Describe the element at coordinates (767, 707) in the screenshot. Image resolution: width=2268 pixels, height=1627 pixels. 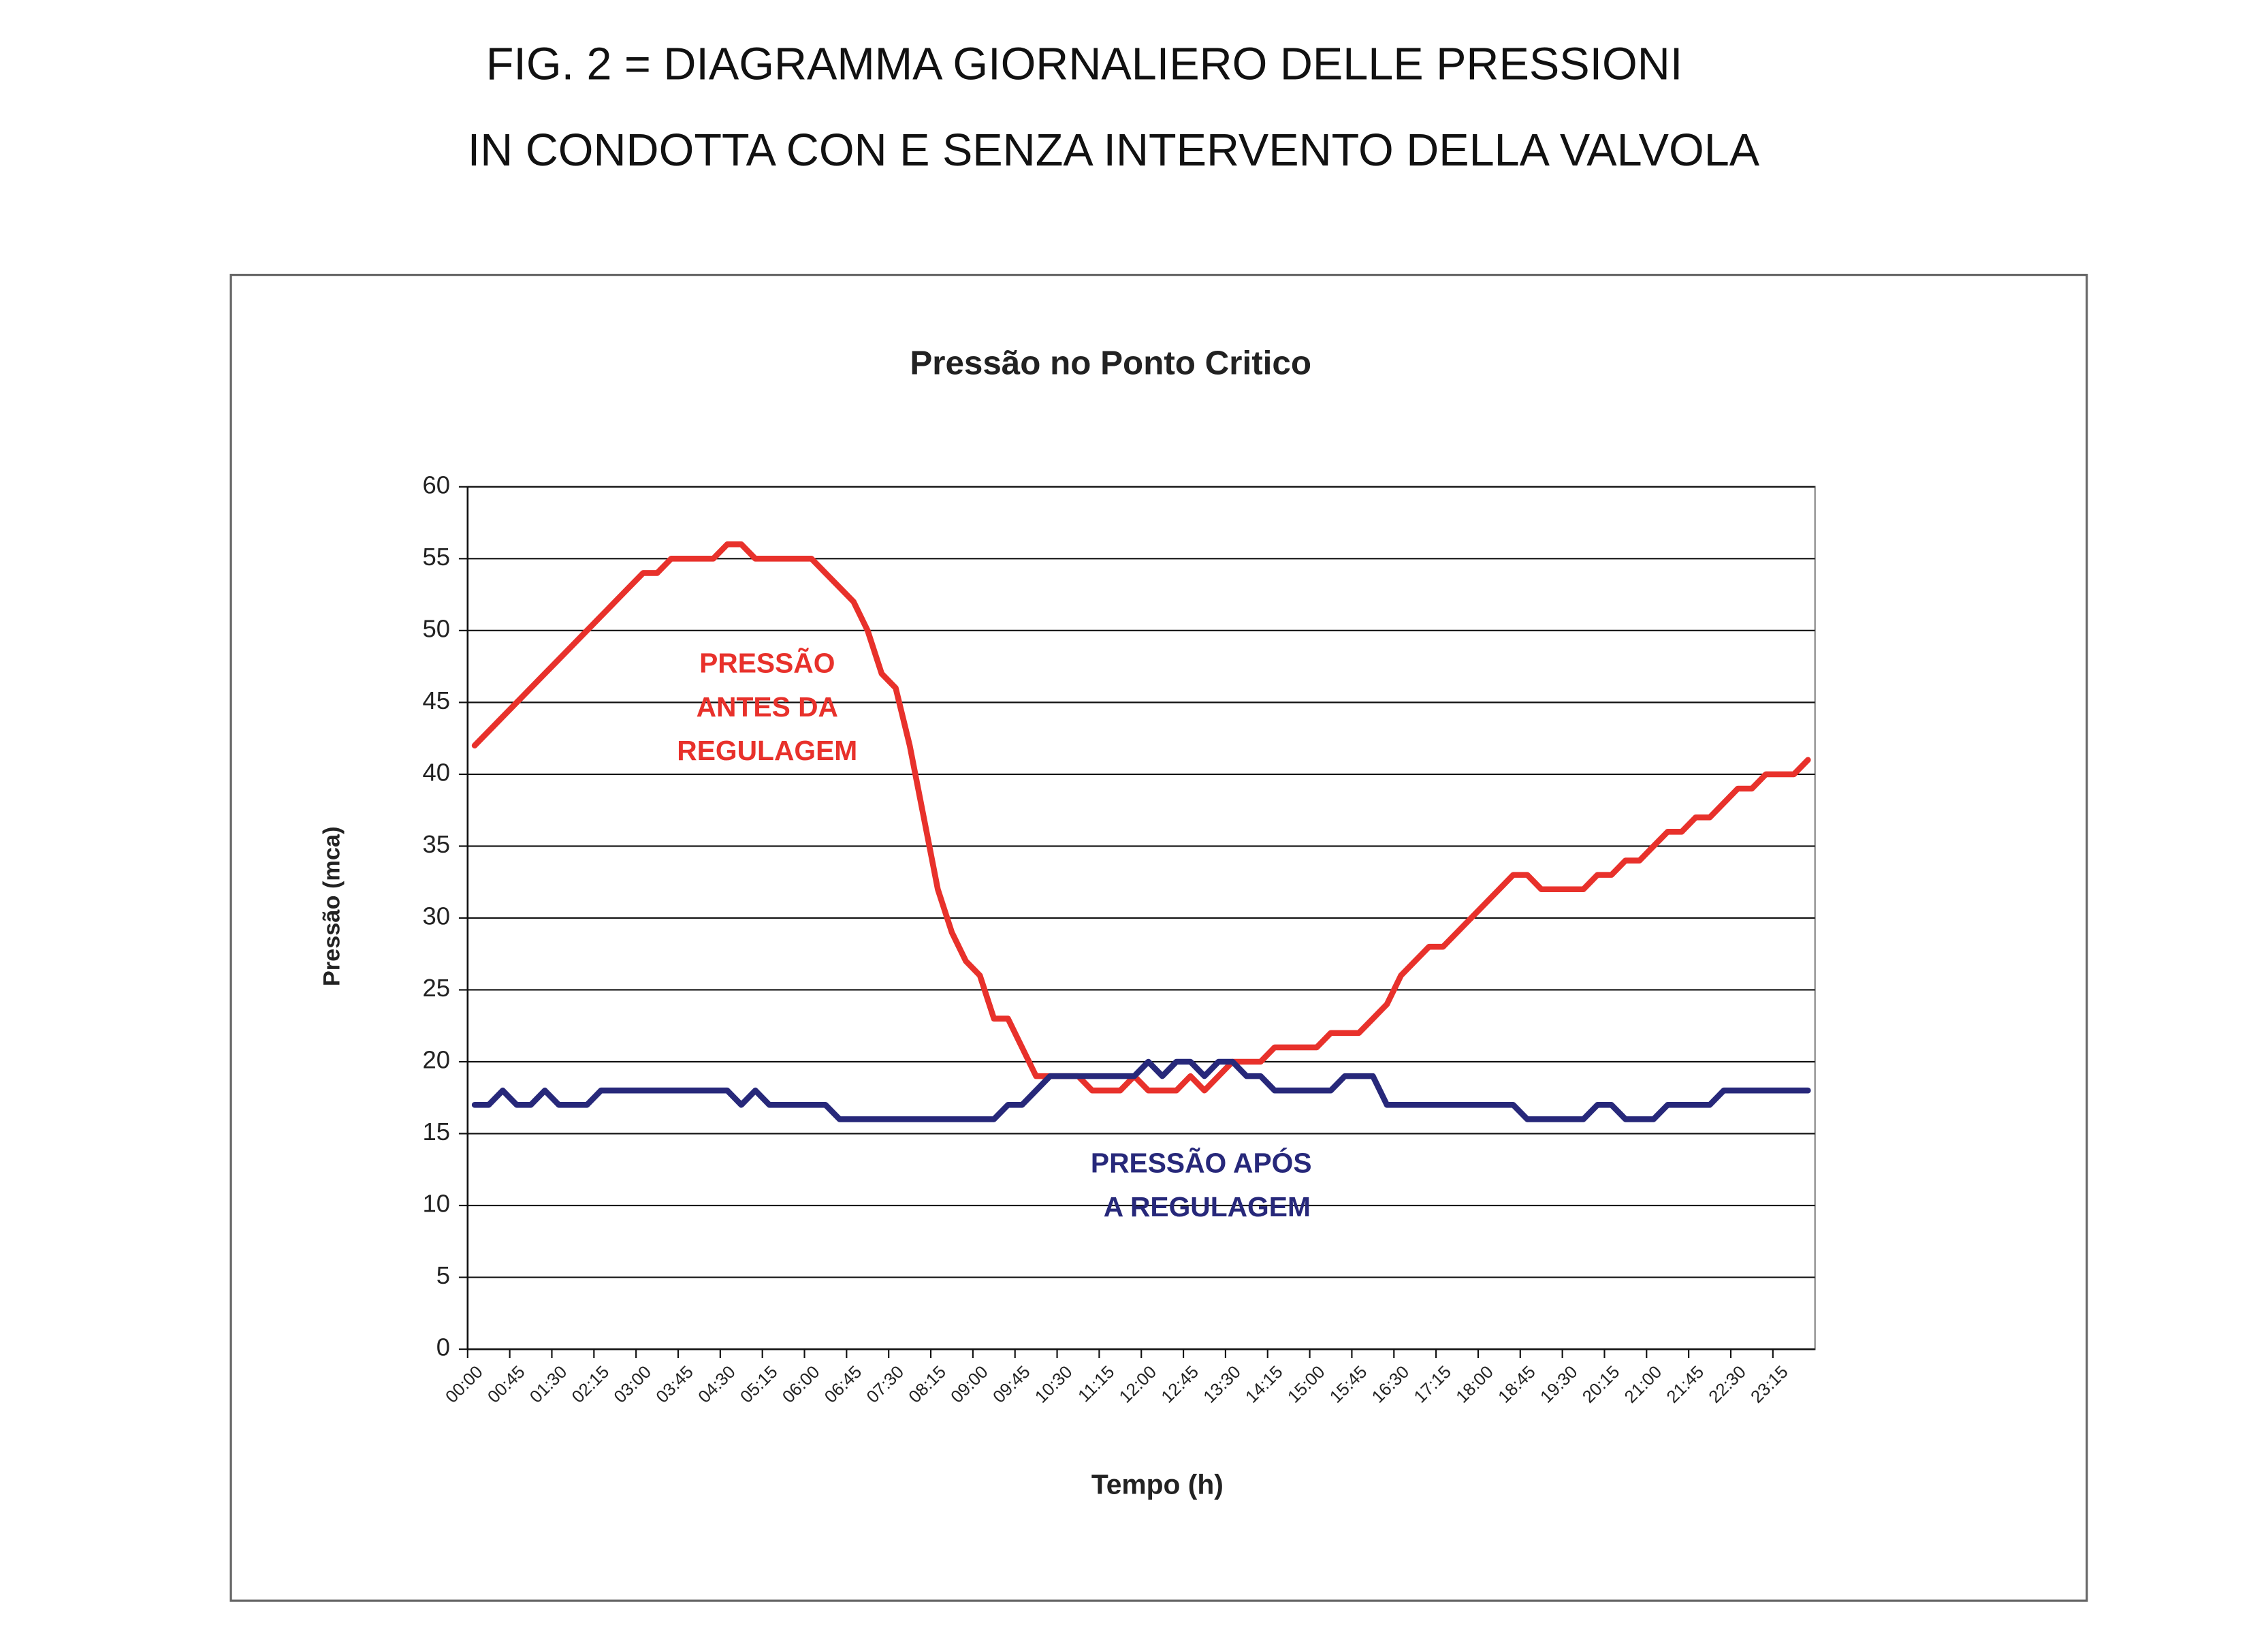
I see `annotation: ANTES DA` at that location.